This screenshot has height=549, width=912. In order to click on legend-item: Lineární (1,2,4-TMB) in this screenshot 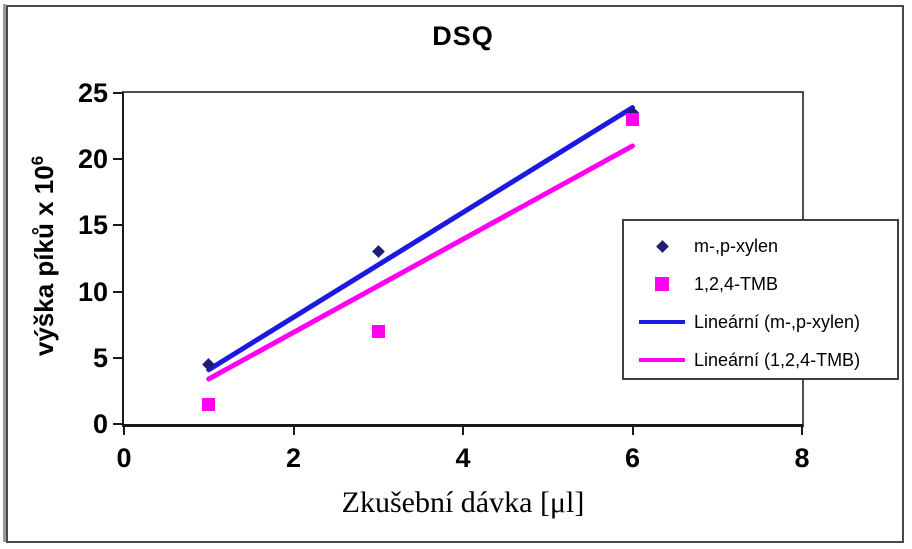, I will do `click(760, 360)`.